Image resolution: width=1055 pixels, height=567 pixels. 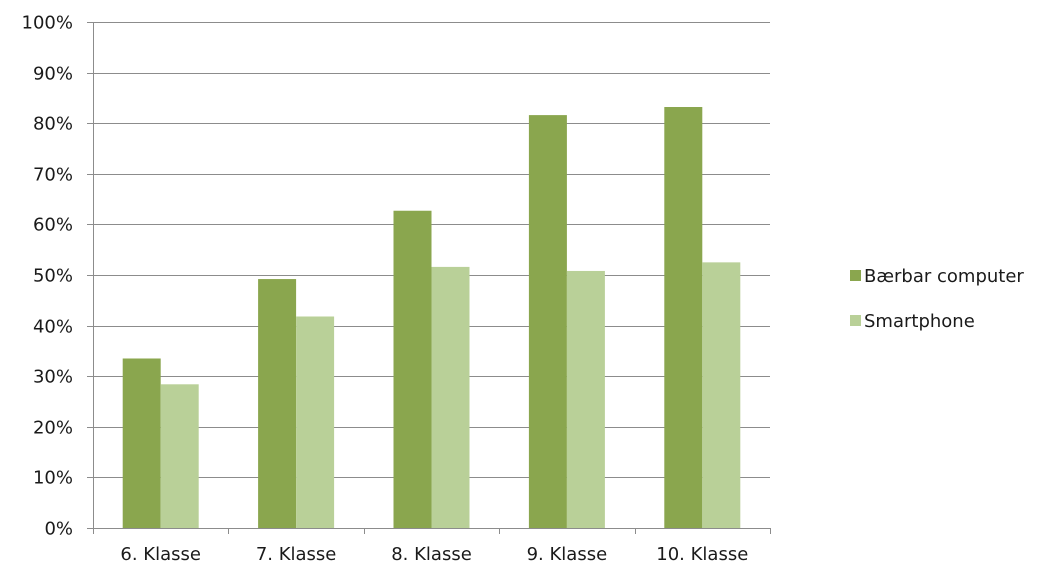 I want to click on y-tick-label: 70%, so click(x=53, y=175).